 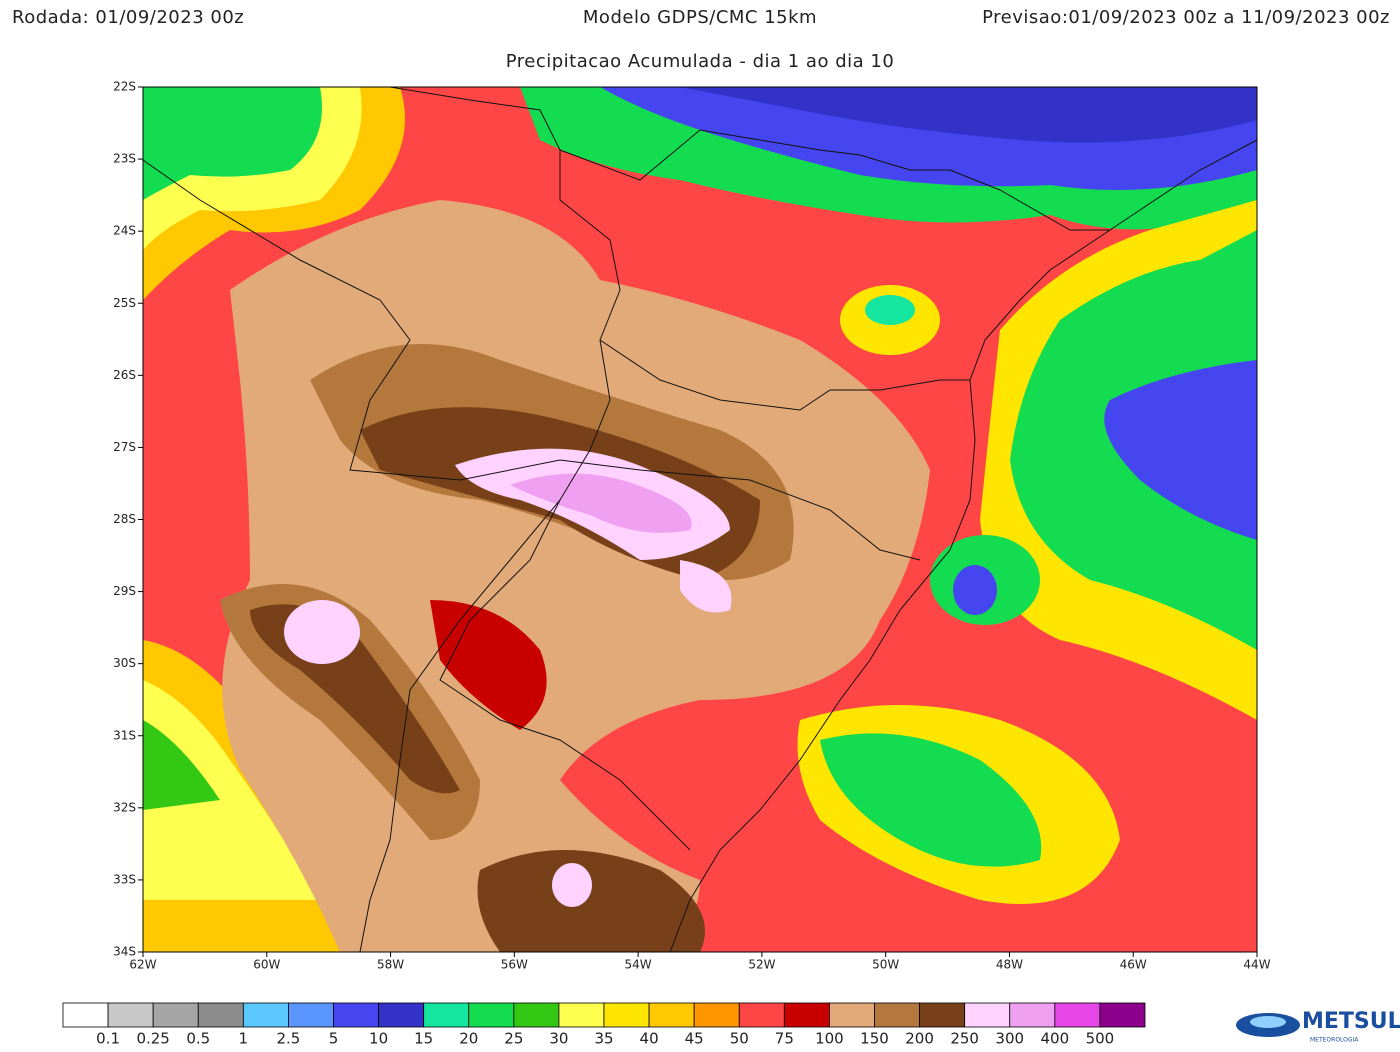 I want to click on forecast-range: Previsao:01/09/2023 00z a 11/09/2023 00z, so click(x=1186, y=17).